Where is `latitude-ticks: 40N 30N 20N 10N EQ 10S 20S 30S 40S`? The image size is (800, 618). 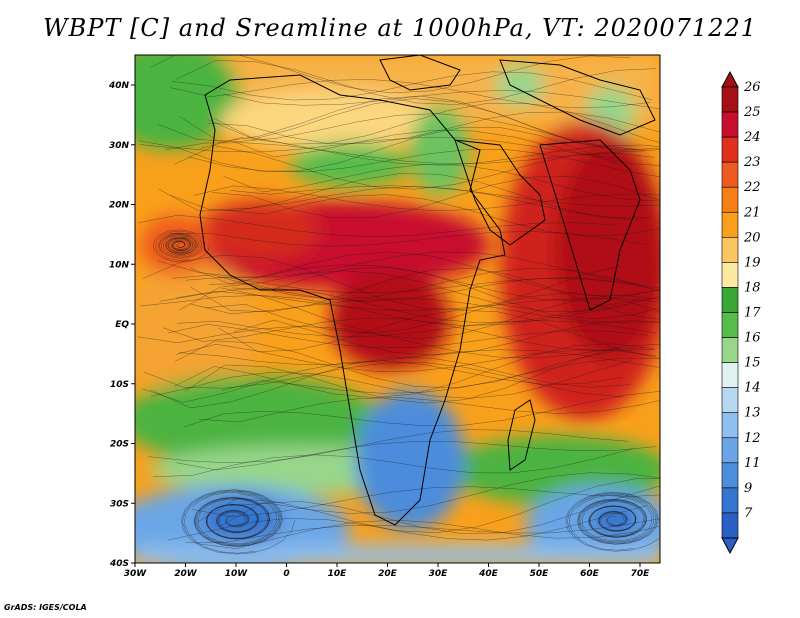 latitude-ticks: 40N 30N 20N 10N EQ 10S 20S 30S 40S is located at coordinates (121, 325).